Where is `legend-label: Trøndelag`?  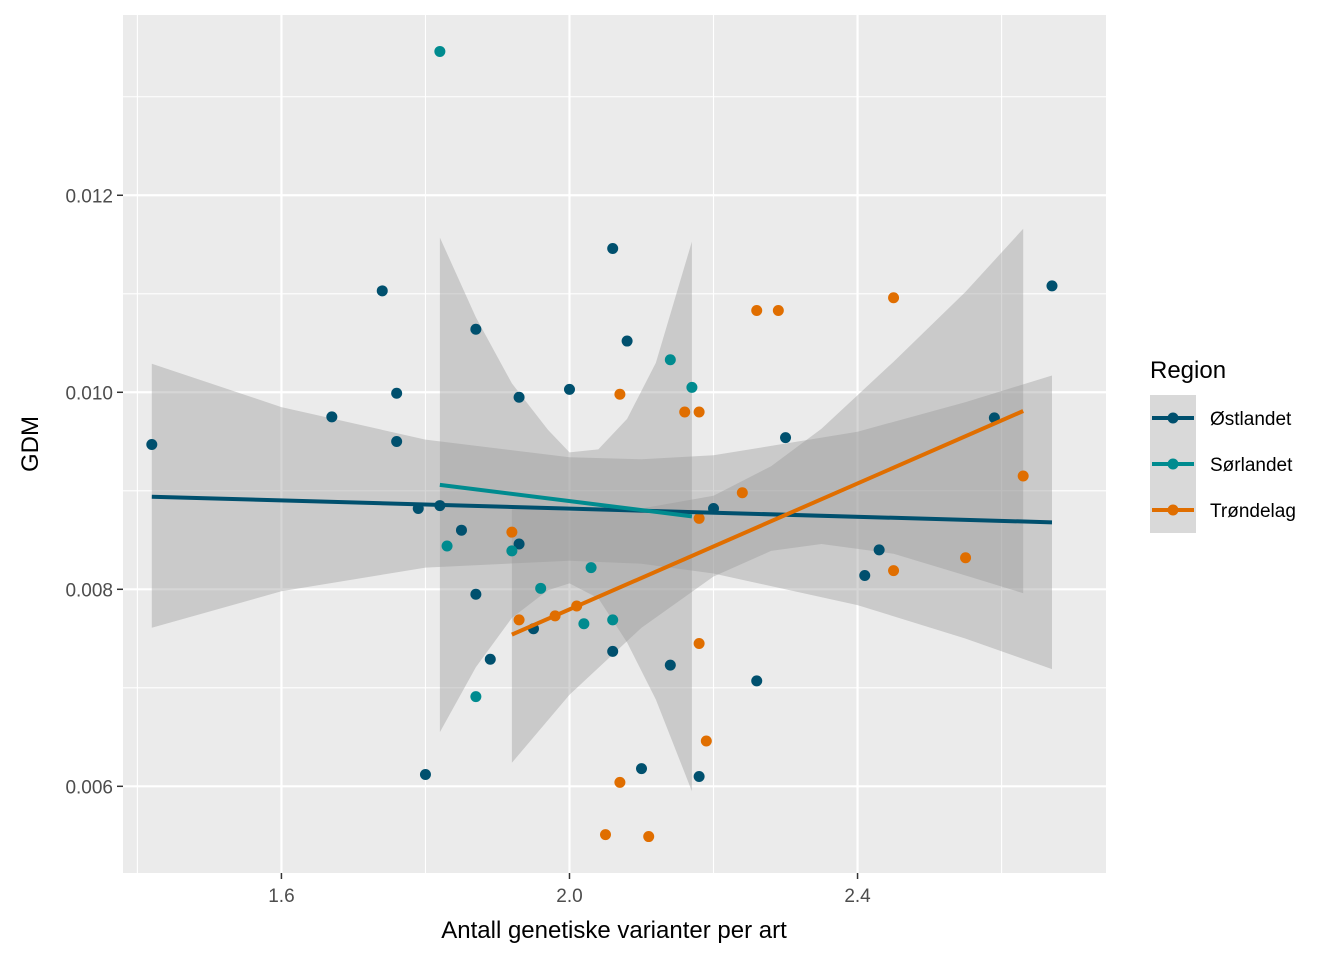 legend-label: Trøndelag is located at coordinates (1253, 511).